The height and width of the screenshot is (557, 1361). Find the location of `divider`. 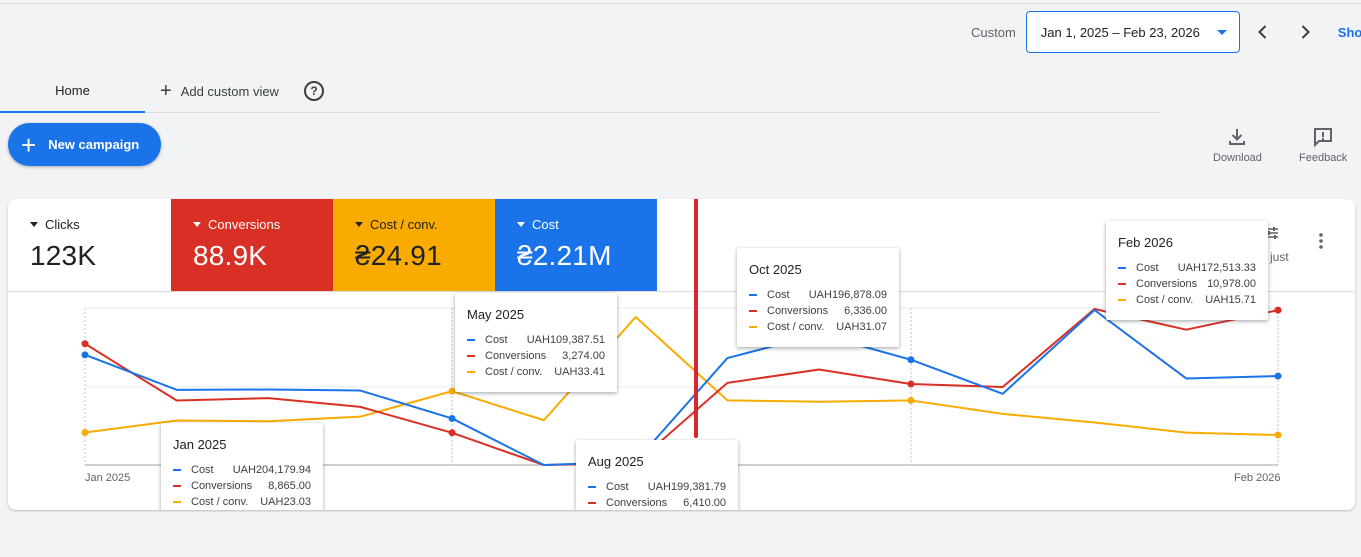

divider is located at coordinates (681, 291).